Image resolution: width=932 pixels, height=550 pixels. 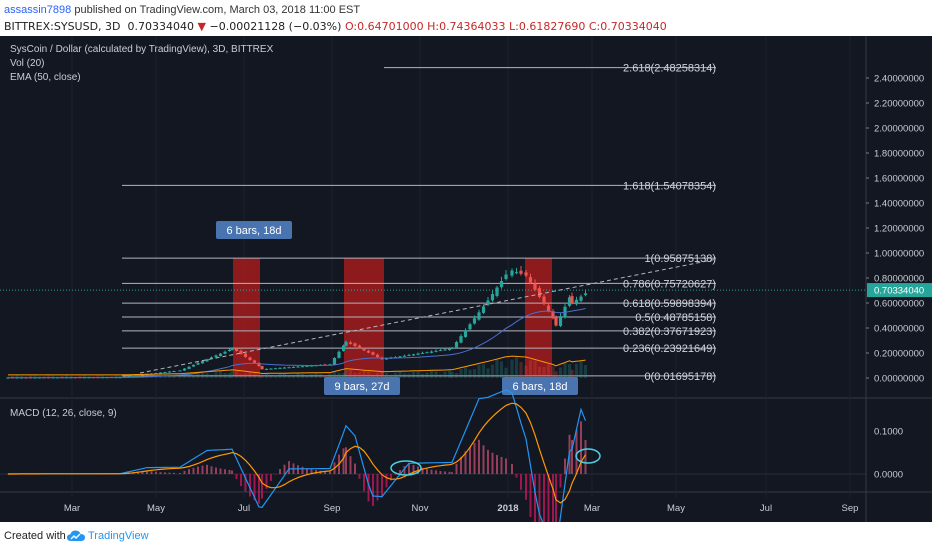 What do you see at coordinates (669, 69) in the screenshot?
I see `fib-label: 2.618(2.48258314)` at bounding box center [669, 69].